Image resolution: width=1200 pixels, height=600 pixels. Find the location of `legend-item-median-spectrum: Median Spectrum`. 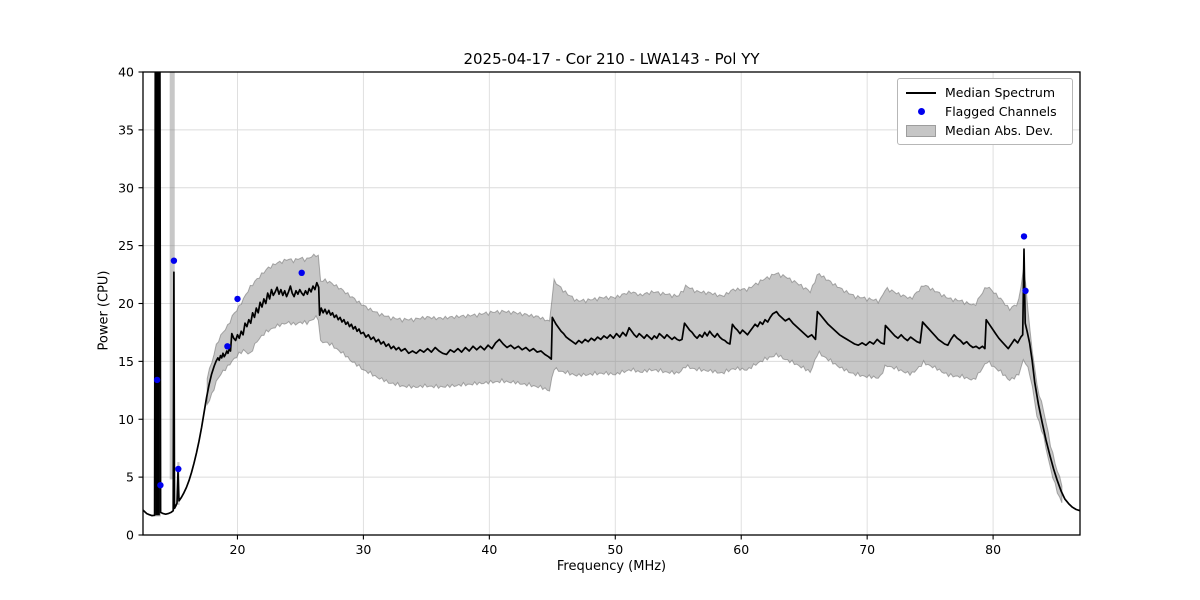

legend-item-median-spectrum: Median Spectrum is located at coordinates (985, 93).